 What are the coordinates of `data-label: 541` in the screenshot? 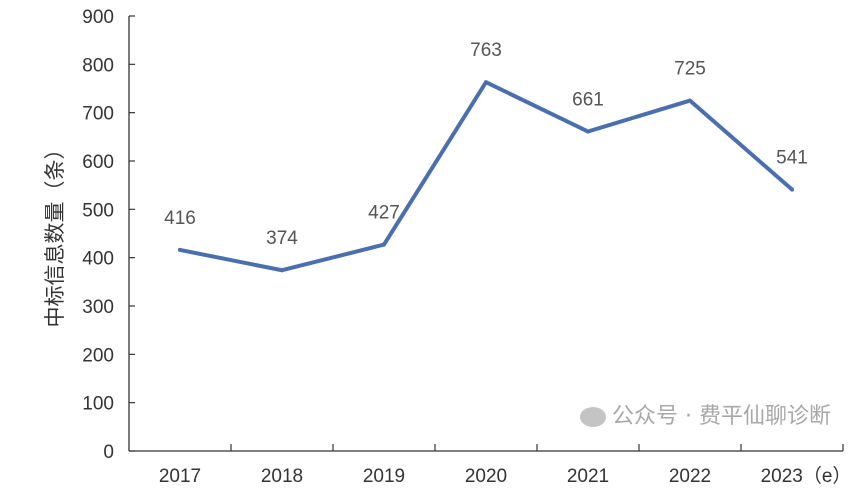 It's located at (792, 158).